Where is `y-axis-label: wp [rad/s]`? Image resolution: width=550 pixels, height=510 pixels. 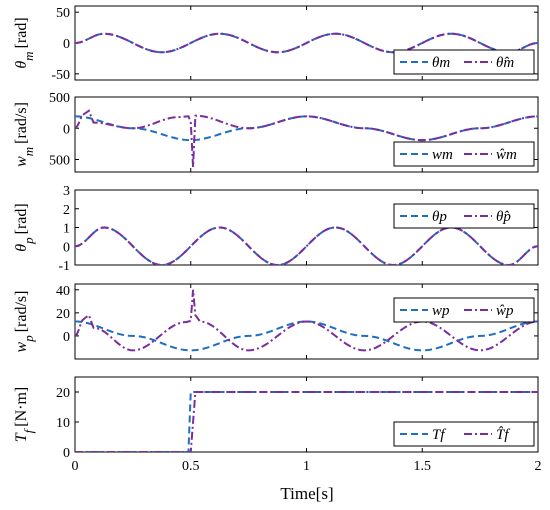 y-axis-label: wp [rad/s] is located at coordinates (24, 322).